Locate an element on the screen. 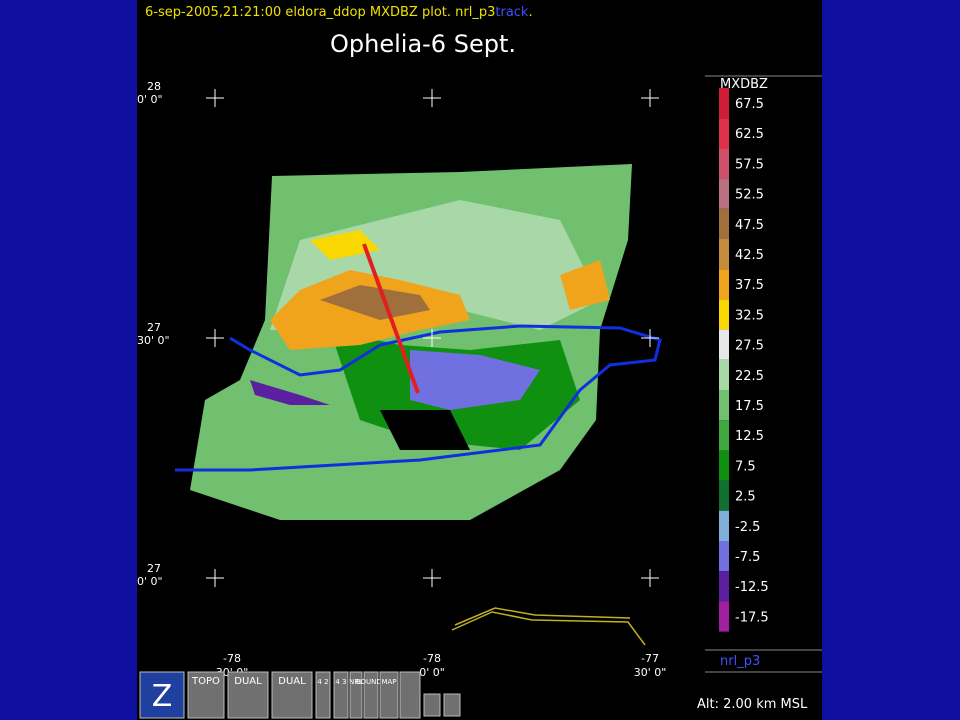  toolbar-button: NRL is located at coordinates (356, 695).